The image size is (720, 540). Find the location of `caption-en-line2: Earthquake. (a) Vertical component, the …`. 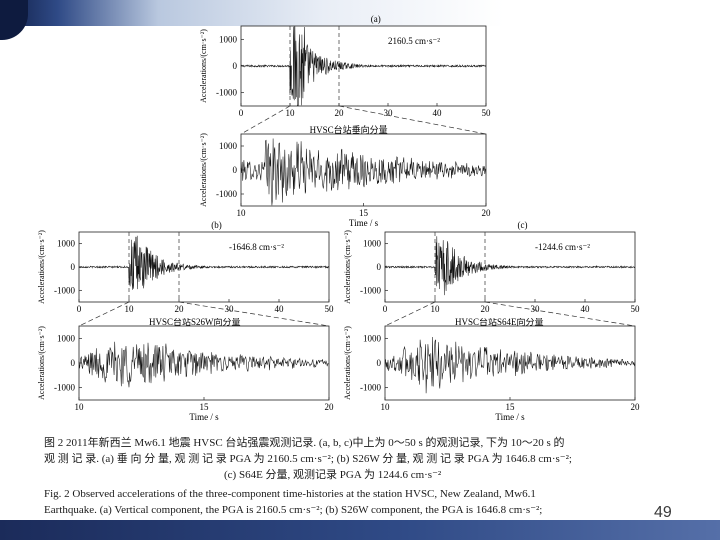

caption-en-line2: Earthquake. (a) Vertical component, the … is located at coordinates (293, 510).